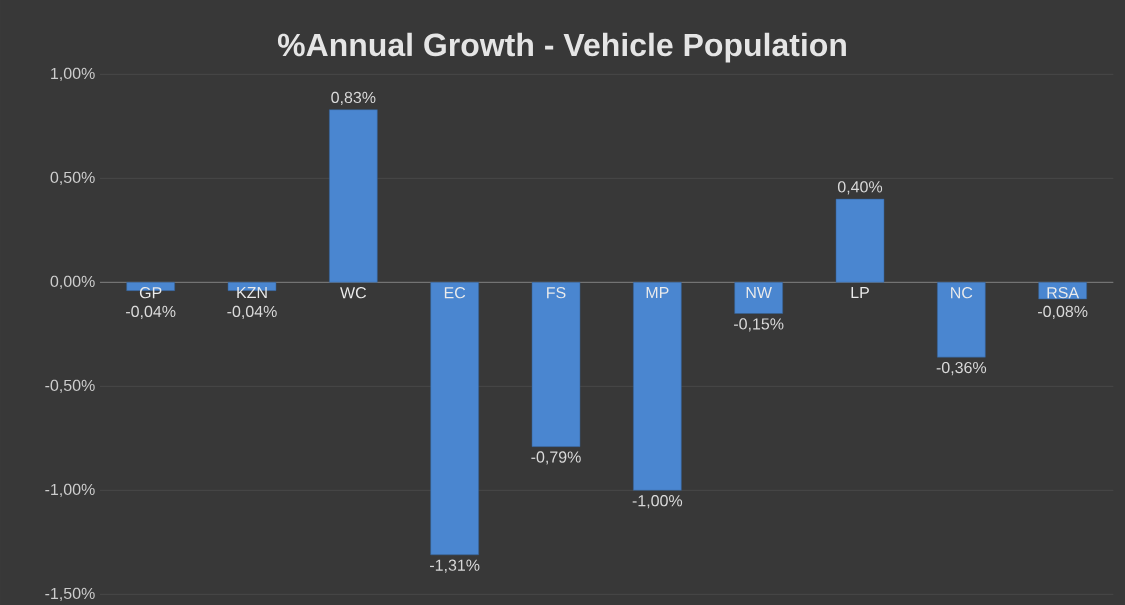  I want to click on data-label: -0,15%, so click(759, 325).